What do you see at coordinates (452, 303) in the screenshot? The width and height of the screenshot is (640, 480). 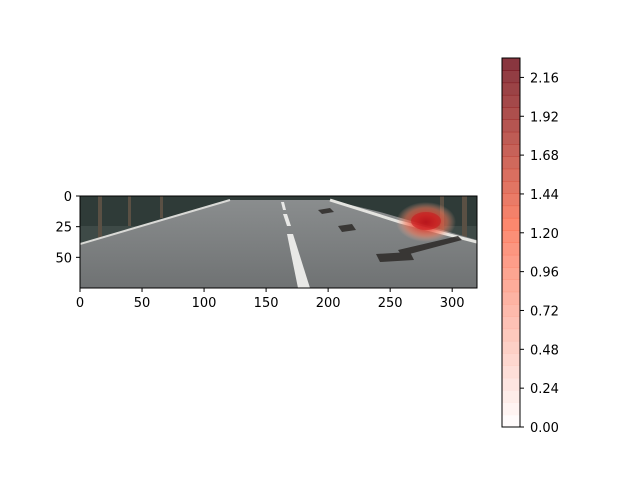 I see `x-tick-label: 300` at bounding box center [452, 303].